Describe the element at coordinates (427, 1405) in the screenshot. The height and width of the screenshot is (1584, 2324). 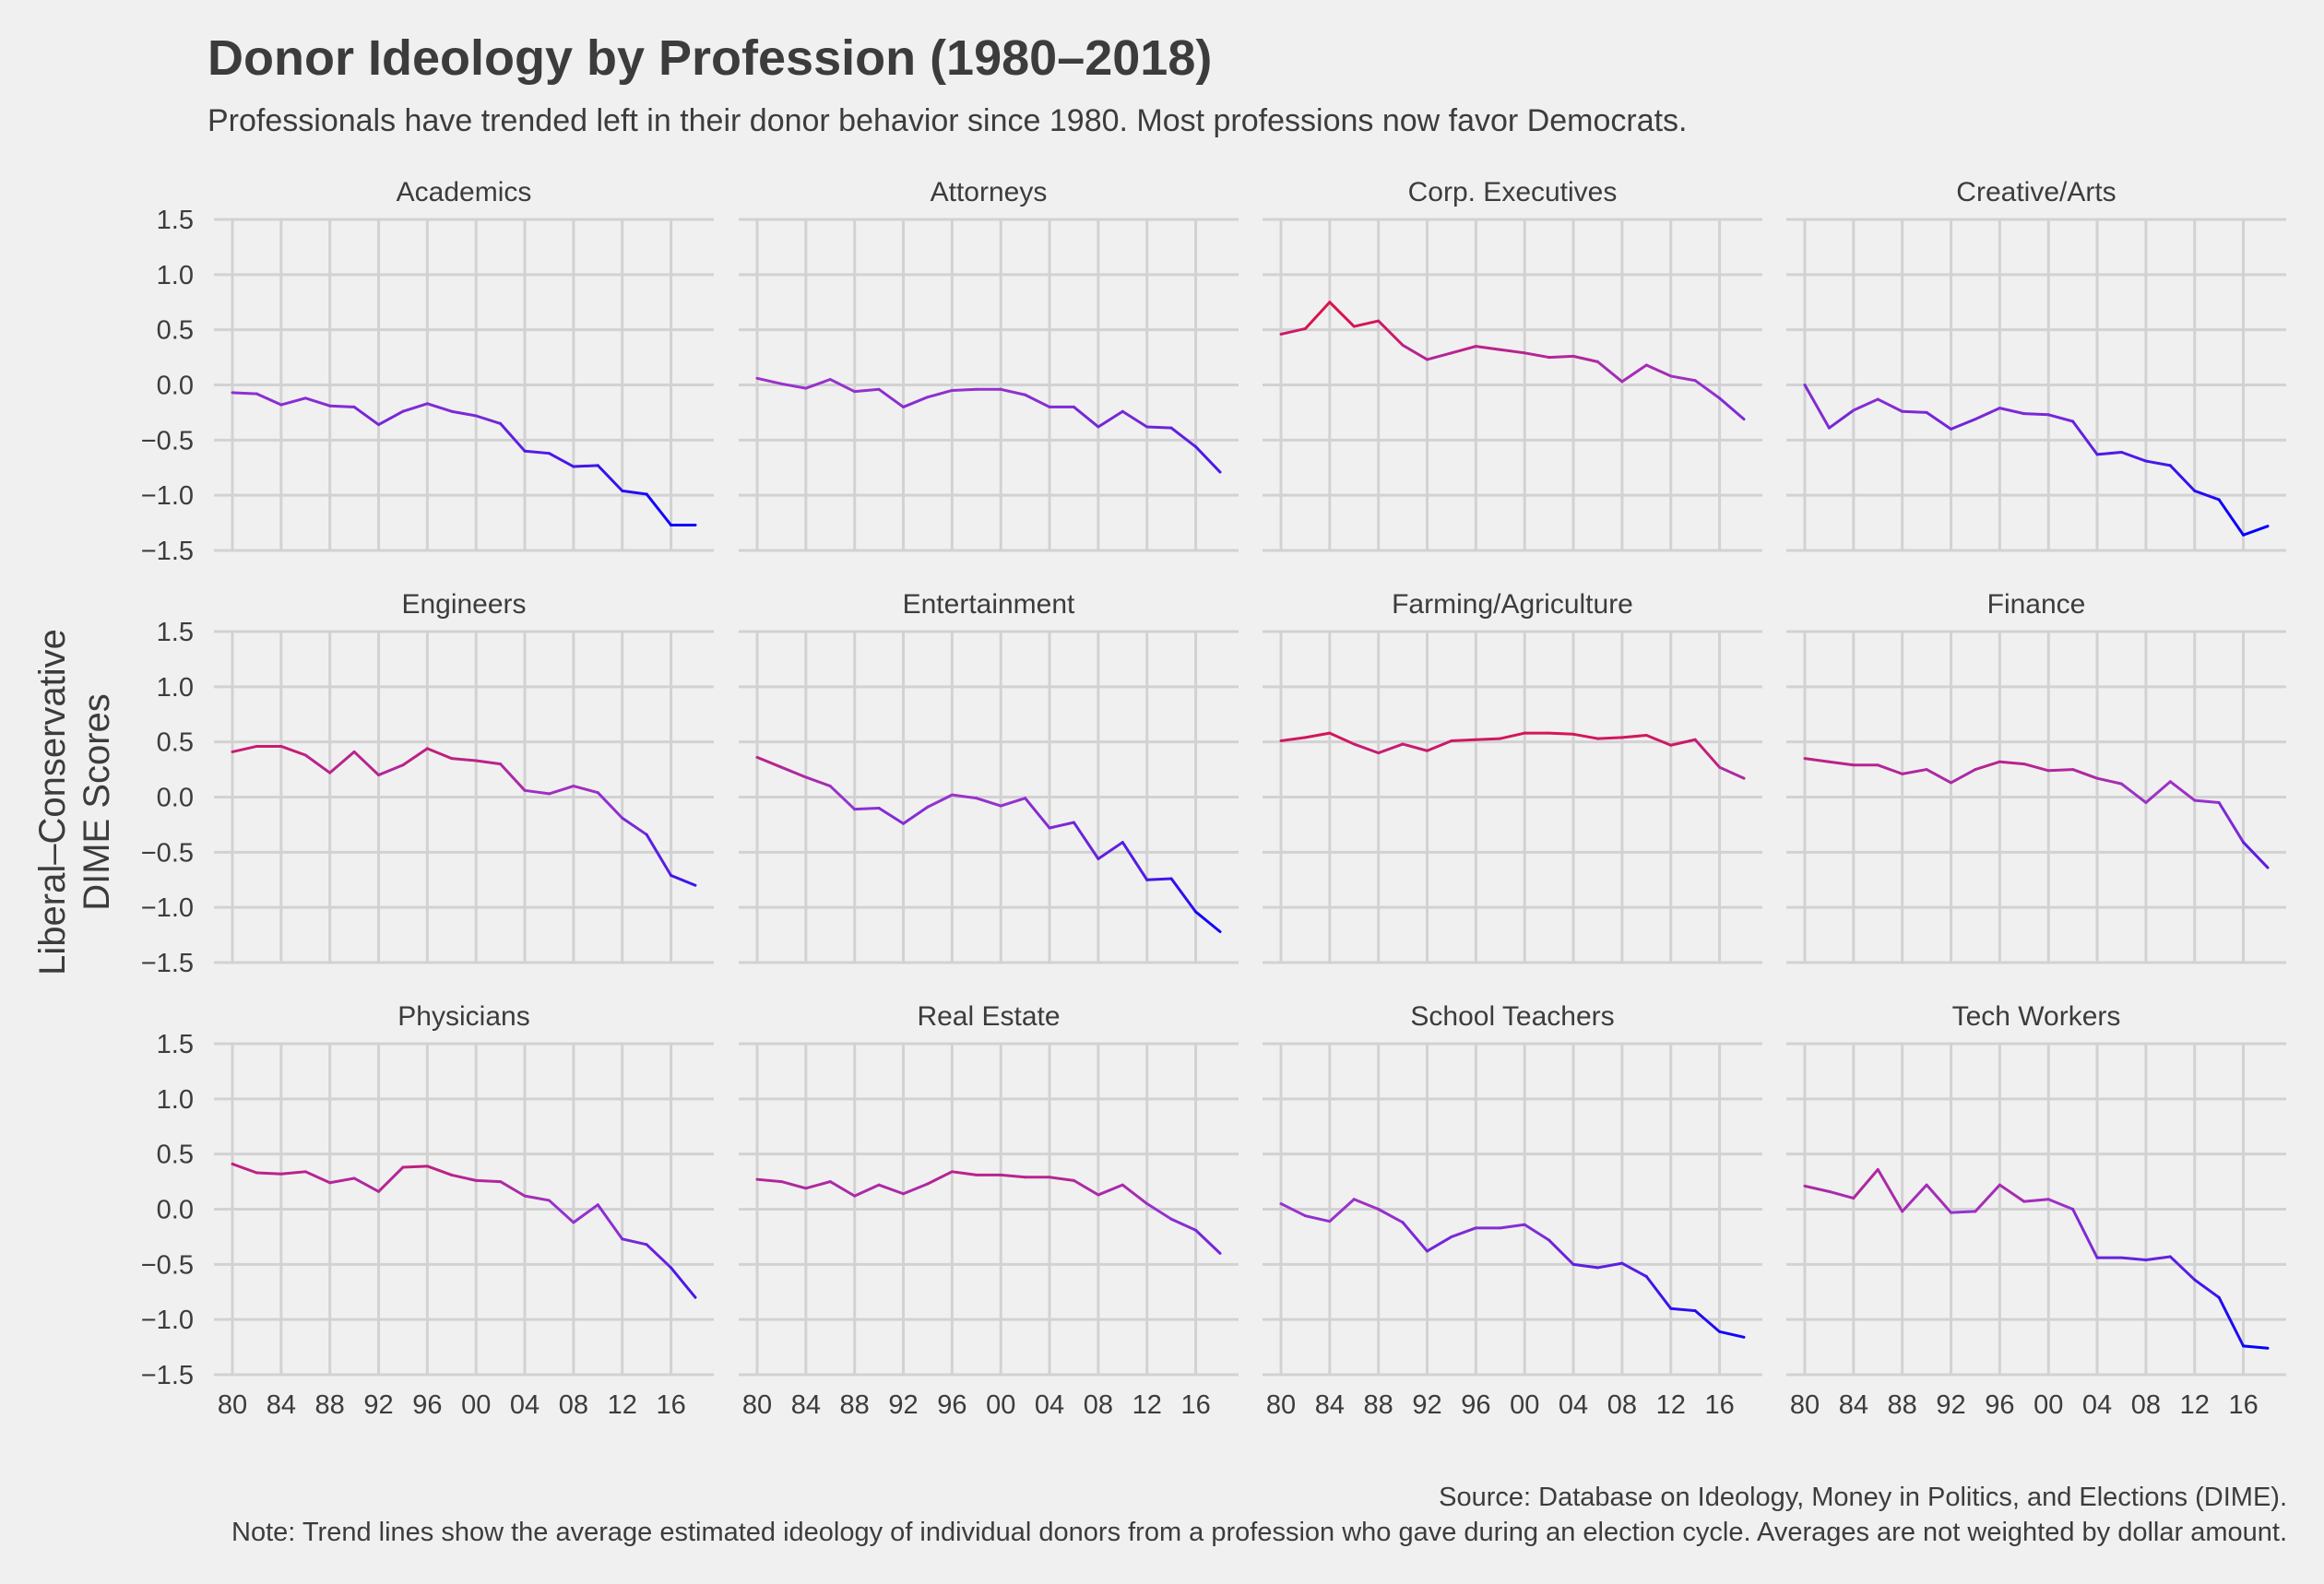
I see `x-tick-label: 96` at that location.